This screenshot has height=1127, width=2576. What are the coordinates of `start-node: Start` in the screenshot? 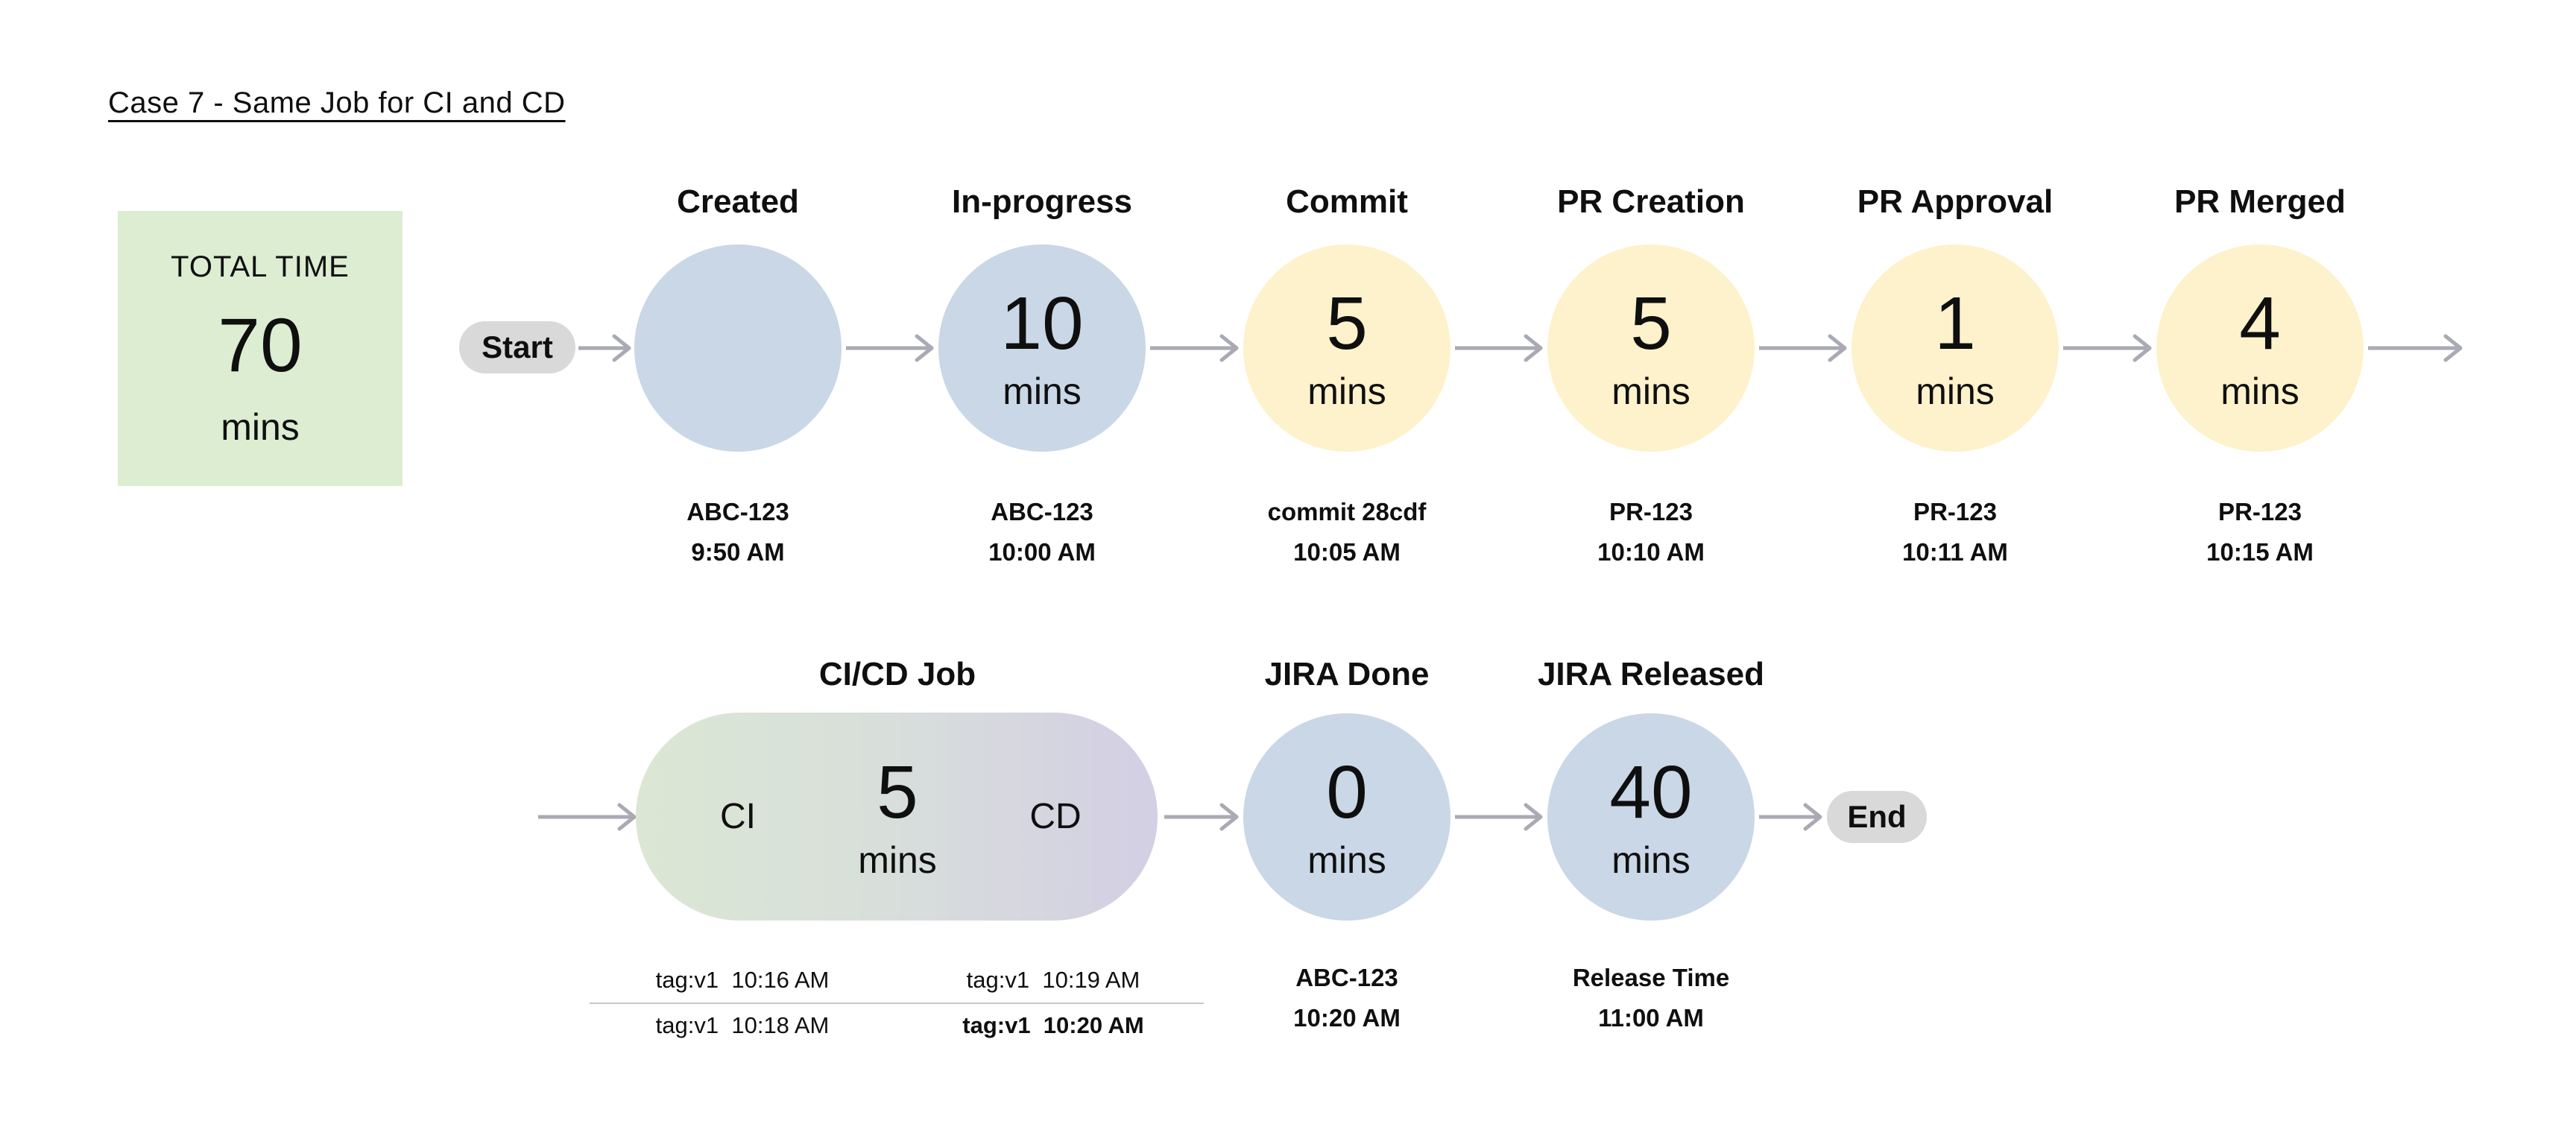 It's located at (517, 347).